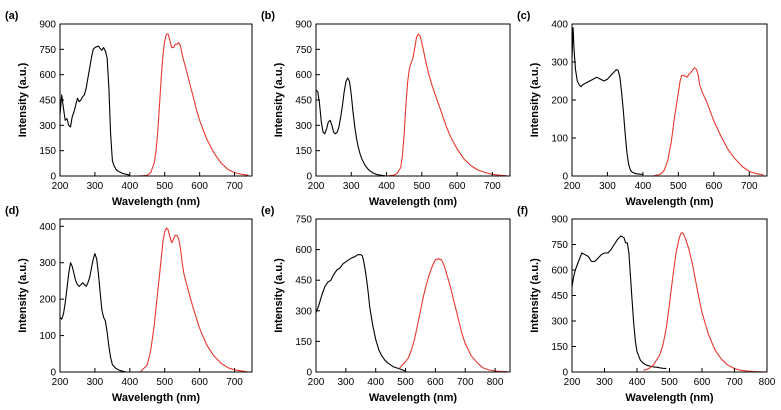 Image resolution: width=781 pixels, height=410 pixels. What do you see at coordinates (12, 211) in the screenshot?
I see `panel-label: (d)` at bounding box center [12, 211].